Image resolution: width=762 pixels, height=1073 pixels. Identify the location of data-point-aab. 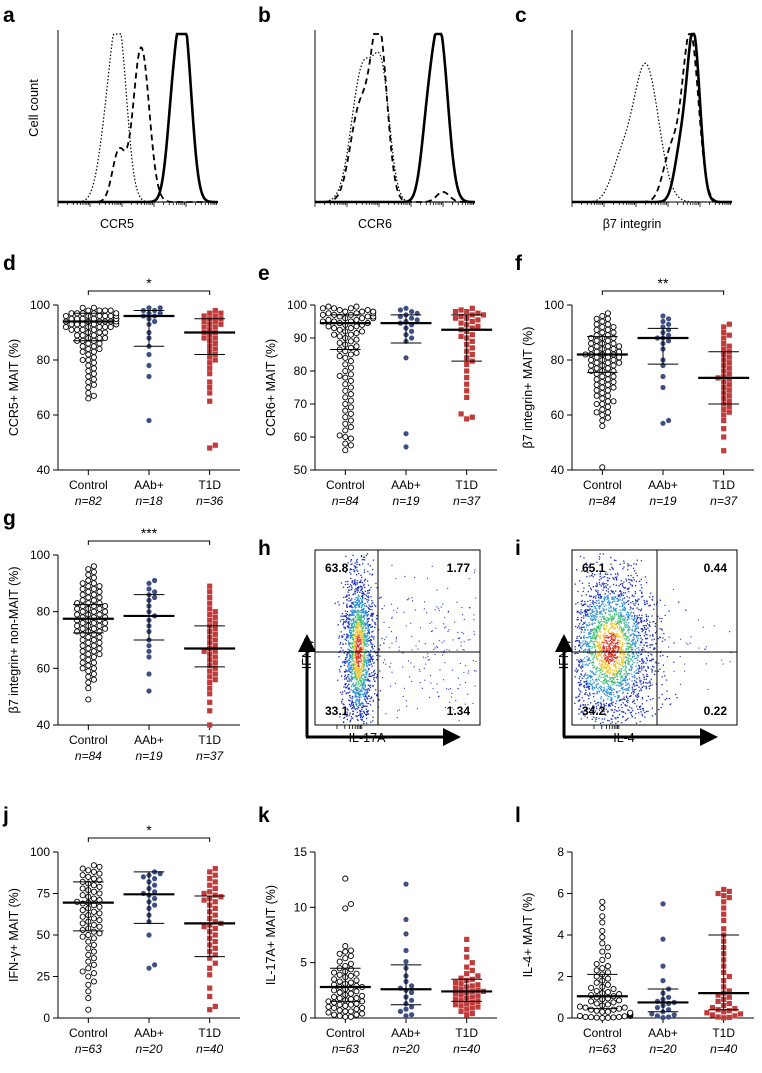
(406, 308).